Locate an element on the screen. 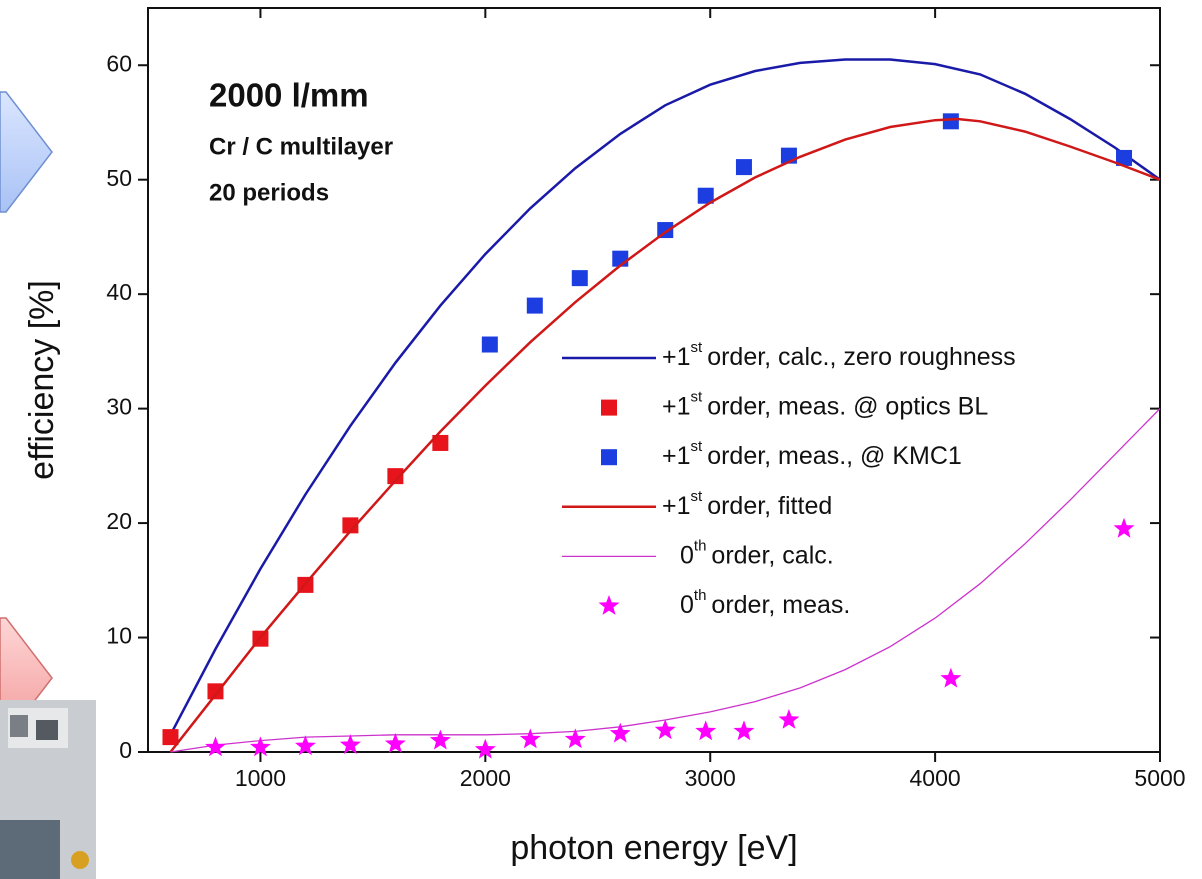 The image size is (1202, 879). legend-label: 0th order, meas. is located at coordinates (765, 603).